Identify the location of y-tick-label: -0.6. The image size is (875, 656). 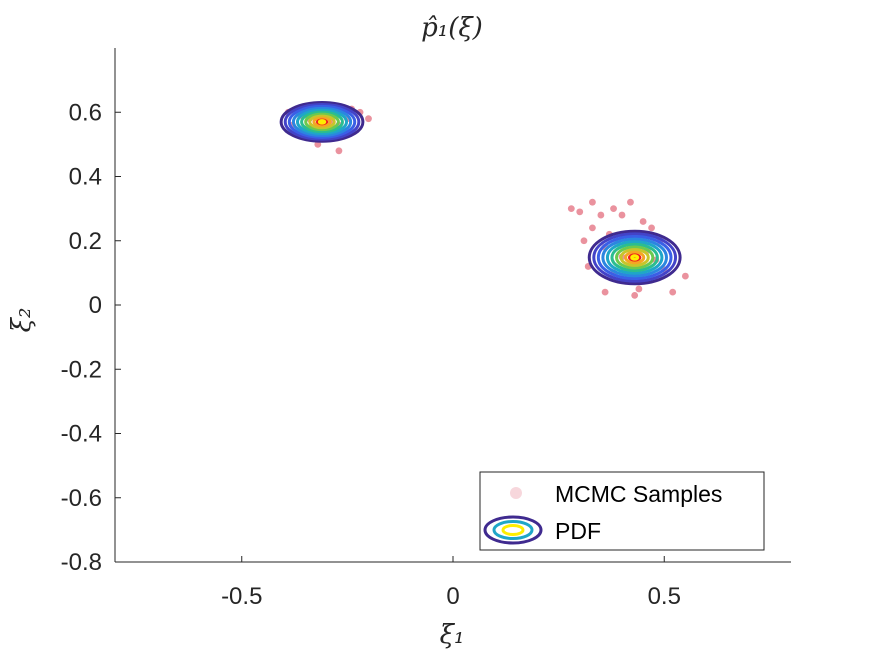
(81, 498).